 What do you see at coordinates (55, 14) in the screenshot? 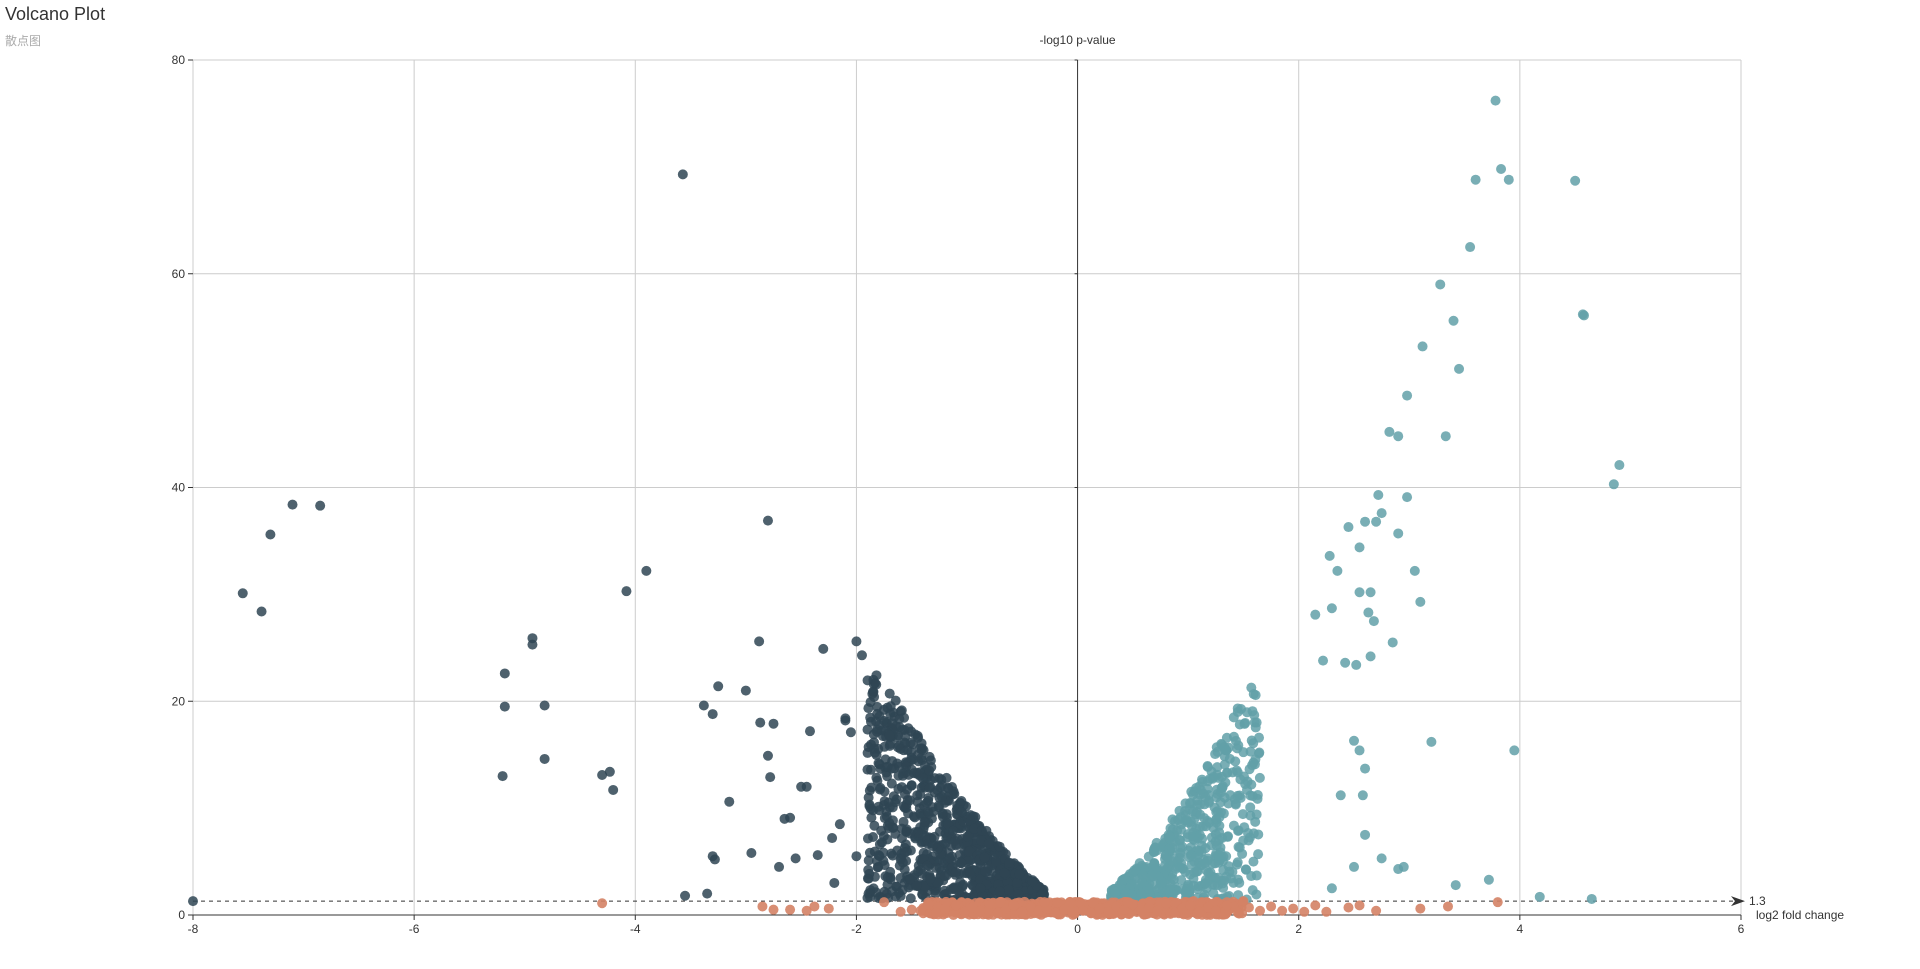
I see `chart-title: Volcano Plot` at bounding box center [55, 14].